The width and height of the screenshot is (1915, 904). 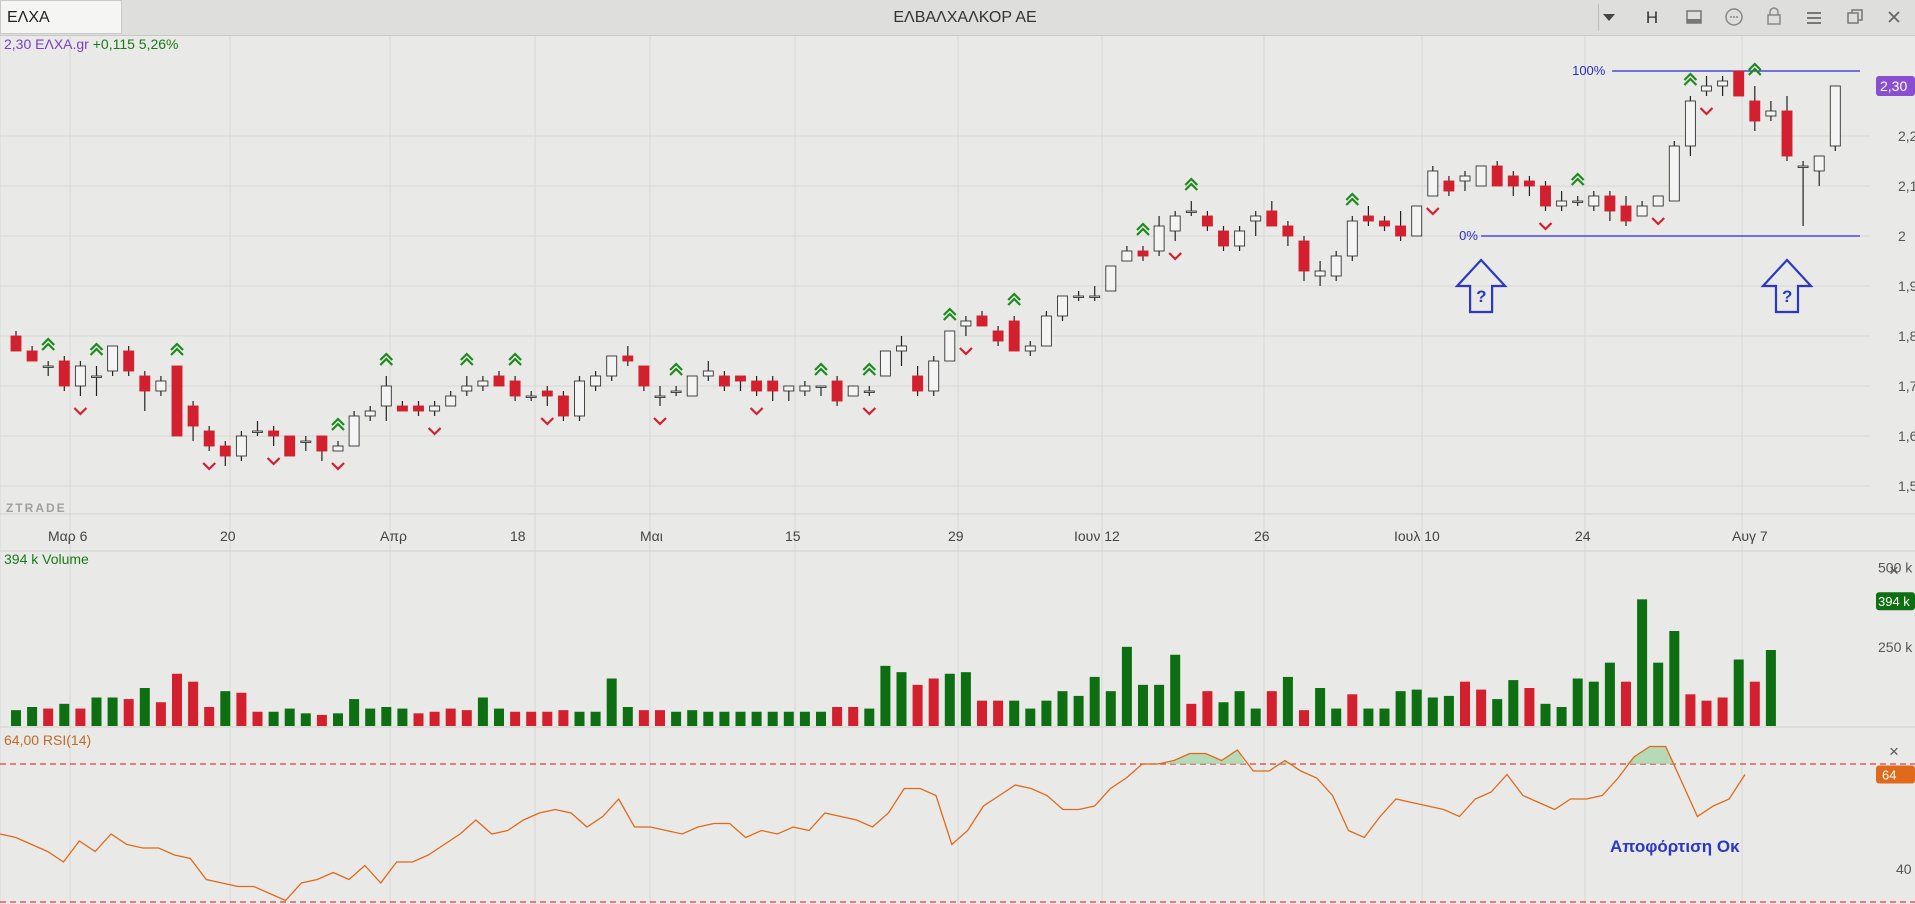 What do you see at coordinates (1906, 436) in the screenshot?
I see `price-tick-label: 1,6` at bounding box center [1906, 436].